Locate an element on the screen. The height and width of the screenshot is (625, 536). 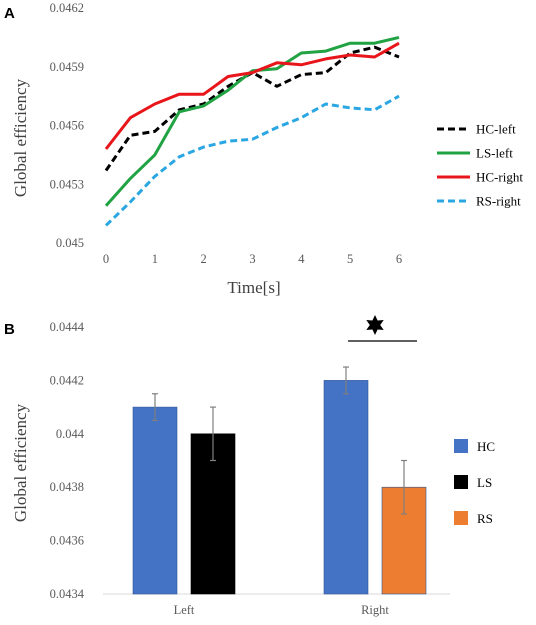
panel-a-x-axis-title: Time[s] is located at coordinates (253, 287).